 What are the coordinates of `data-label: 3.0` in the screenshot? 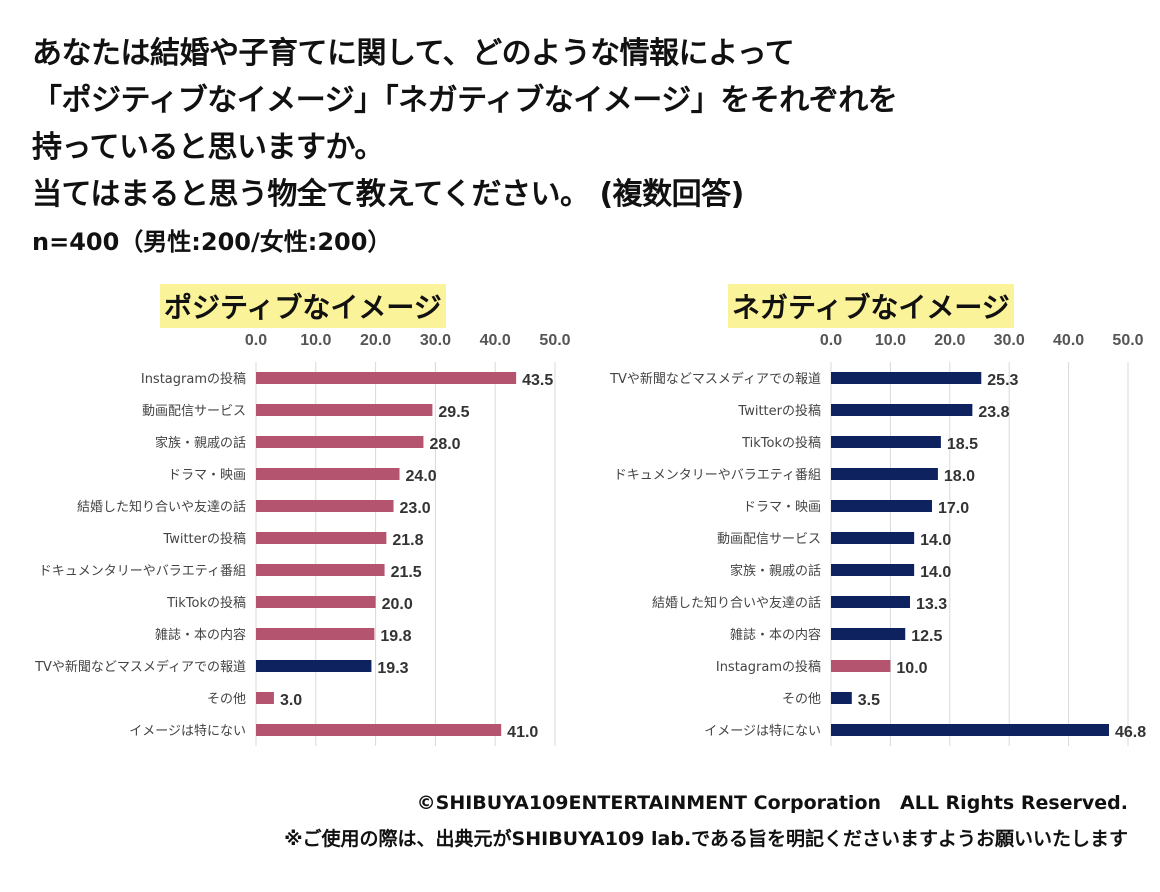 It's located at (291, 700).